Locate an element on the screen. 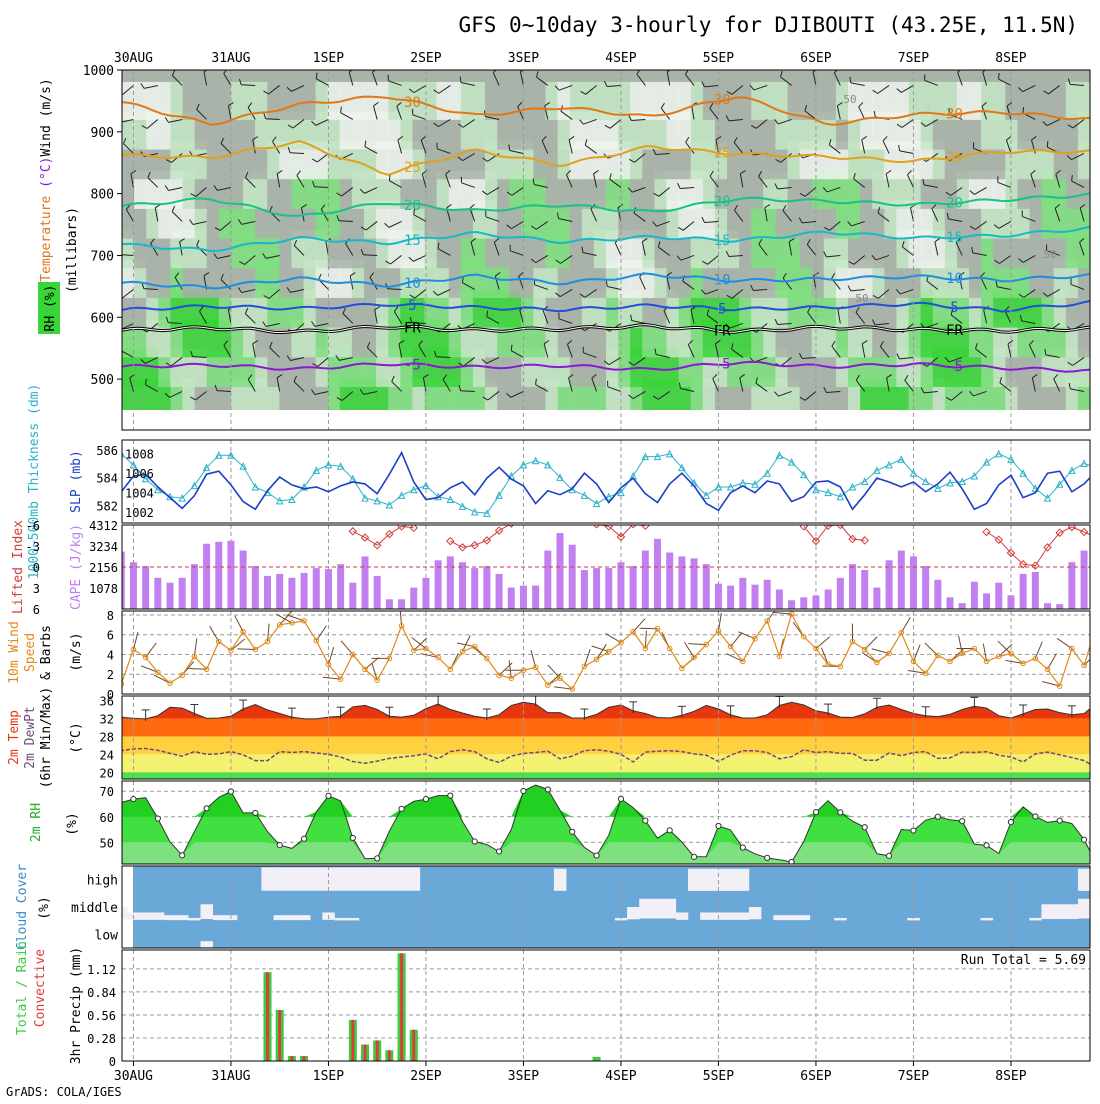  cloud-row-label: middle is located at coordinates (94, 908).